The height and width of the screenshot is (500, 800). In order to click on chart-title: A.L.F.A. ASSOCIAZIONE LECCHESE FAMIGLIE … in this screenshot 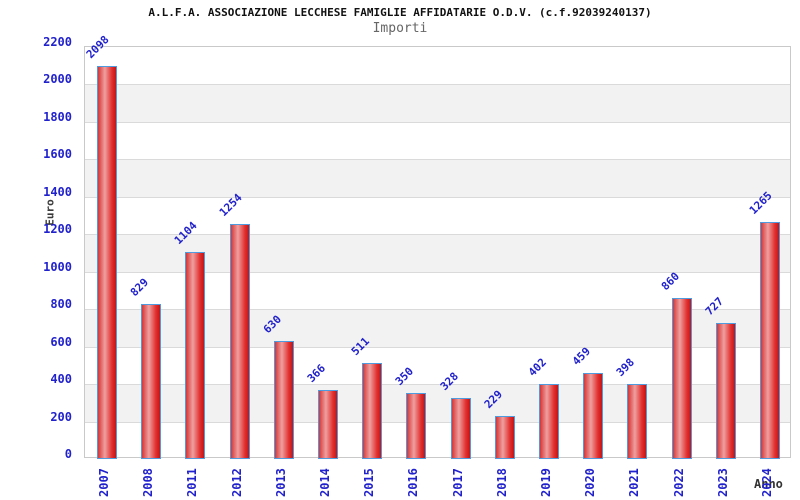, I will do `click(400, 12)`.